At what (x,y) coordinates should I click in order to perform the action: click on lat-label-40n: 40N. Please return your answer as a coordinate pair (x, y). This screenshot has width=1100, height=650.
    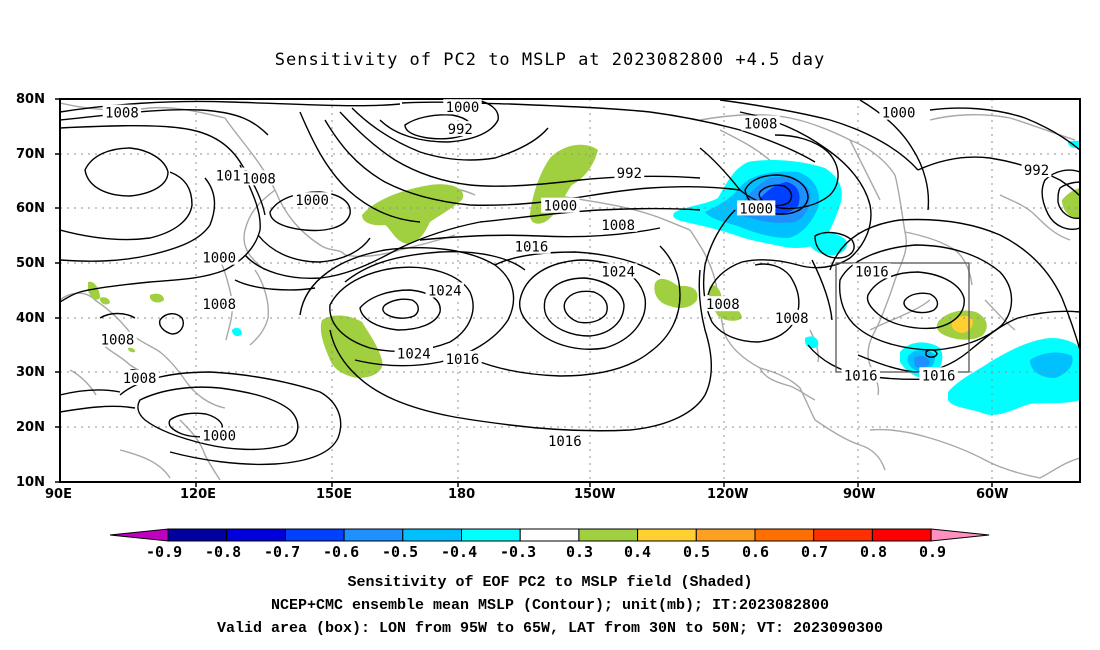
    Looking at the image, I should click on (30, 318).